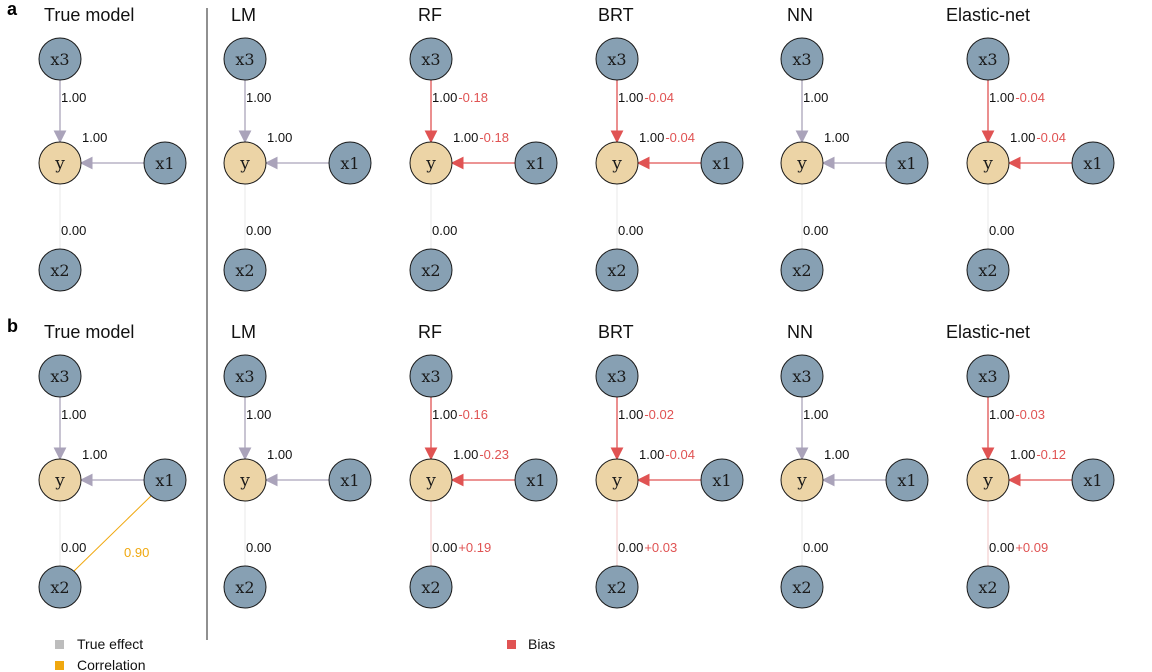  Describe the element at coordinates (494, 454) in the screenshot. I see `bias-x1: -0.23` at that location.